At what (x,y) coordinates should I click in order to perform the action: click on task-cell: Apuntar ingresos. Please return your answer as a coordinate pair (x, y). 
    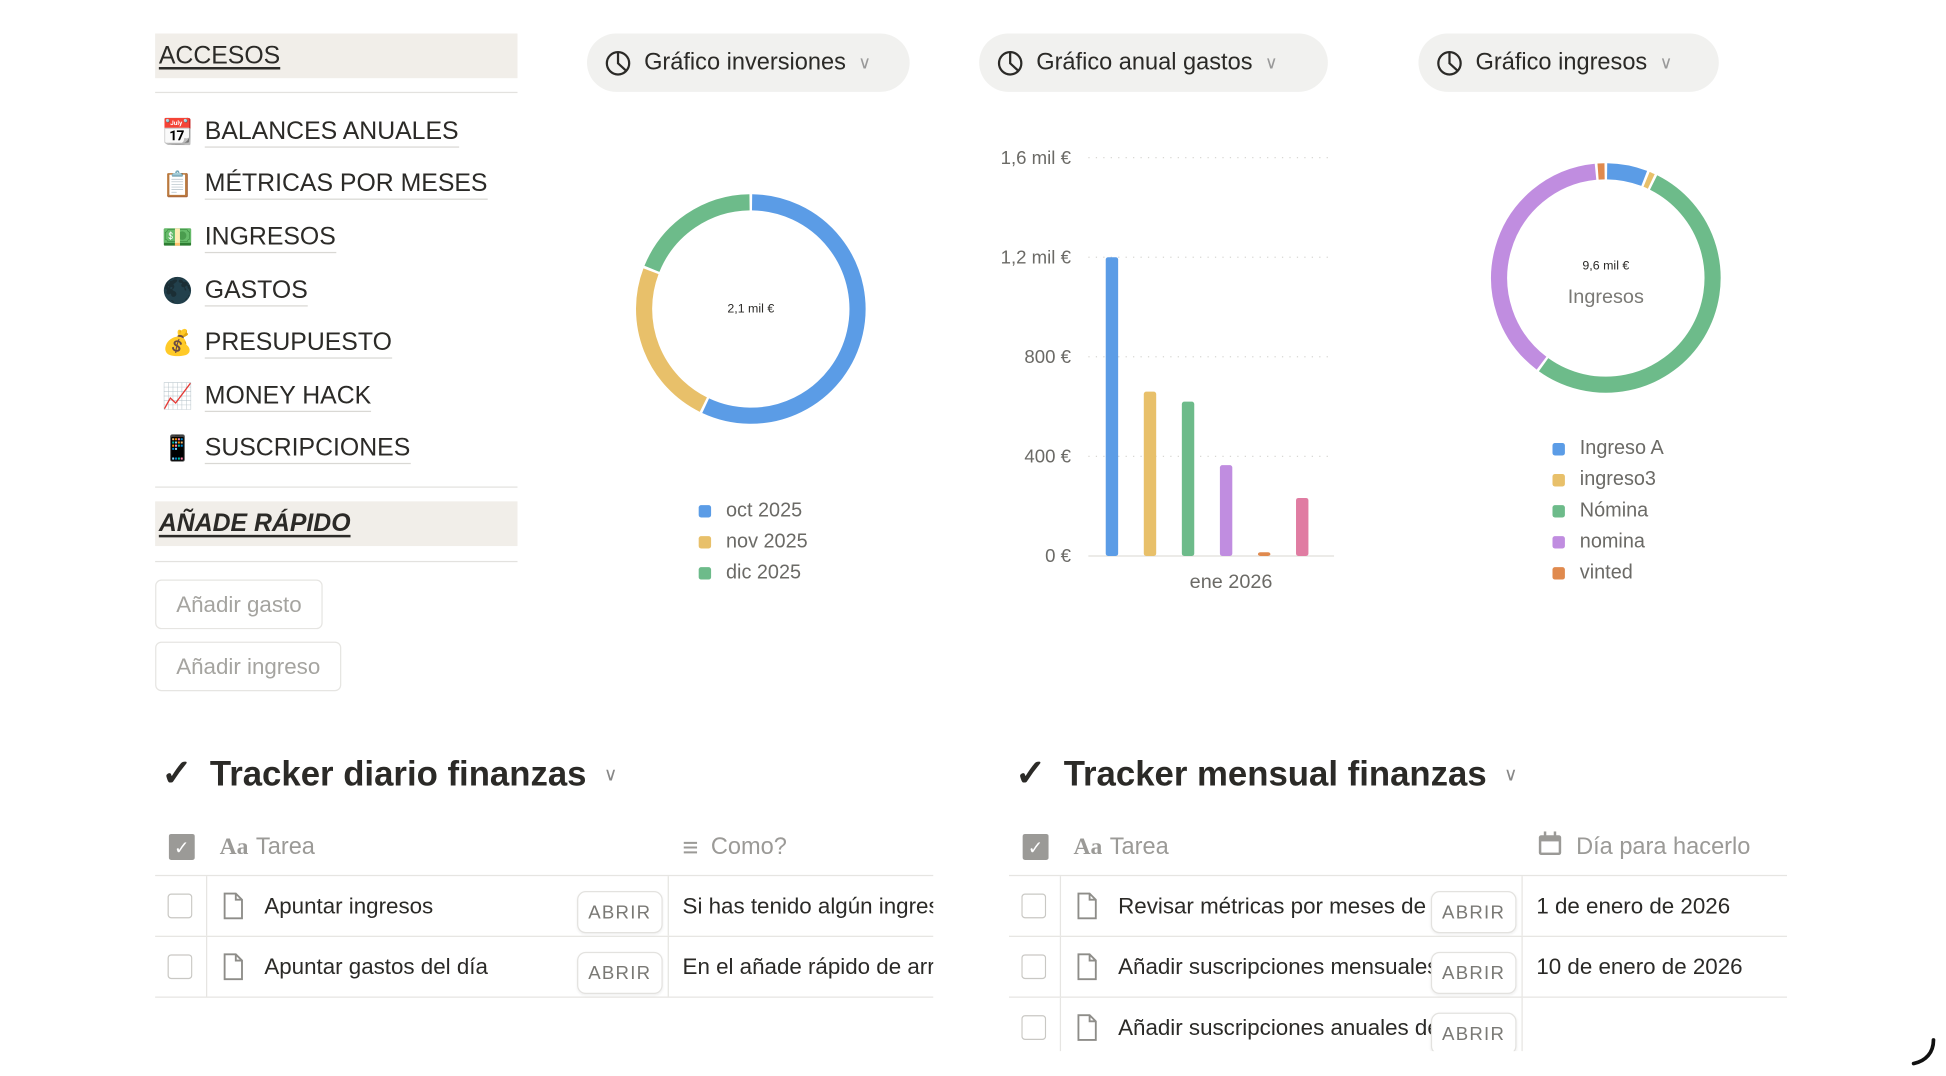
    Looking at the image, I should click on (393, 906).